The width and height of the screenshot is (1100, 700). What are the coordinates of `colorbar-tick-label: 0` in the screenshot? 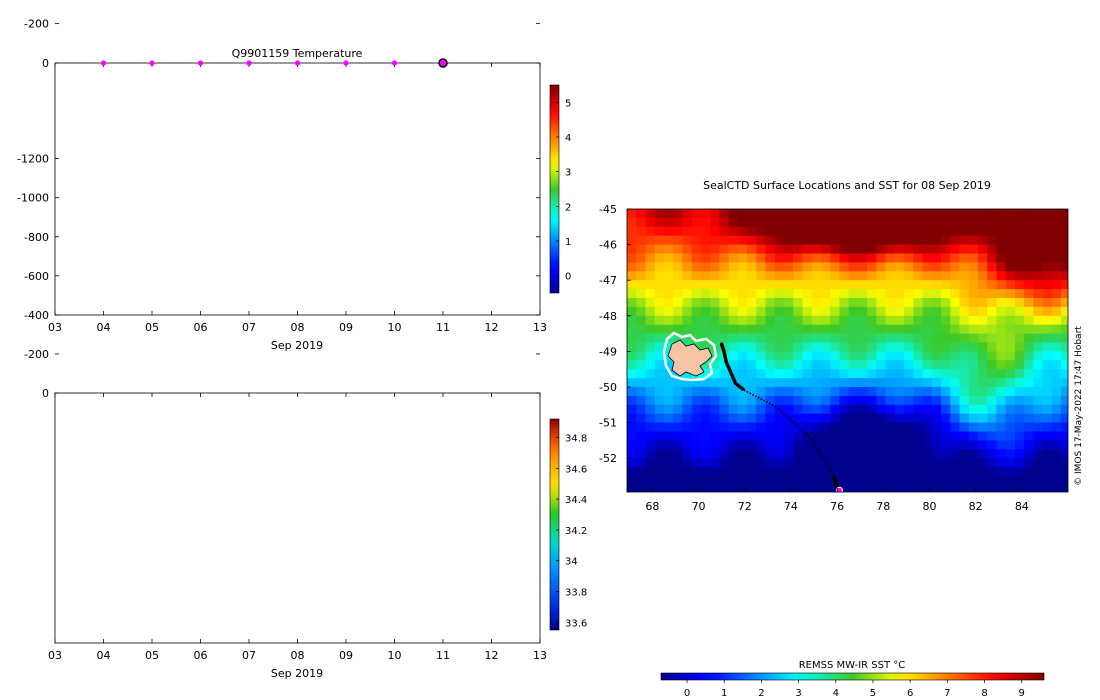 It's located at (568, 277).